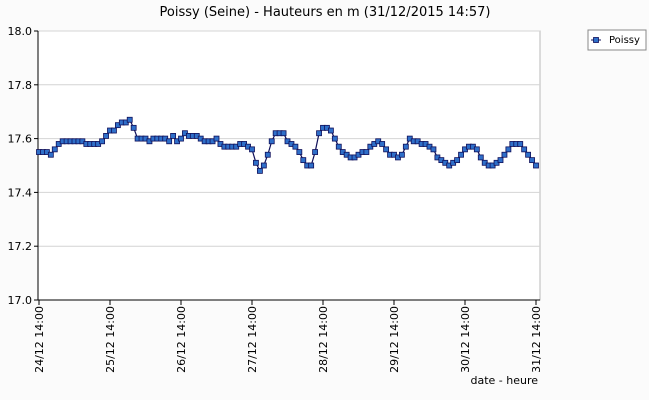 The width and height of the screenshot is (649, 400). What do you see at coordinates (252, 339) in the screenshot?
I see `x-tick-label: 27/12 14:00` at bounding box center [252, 339].